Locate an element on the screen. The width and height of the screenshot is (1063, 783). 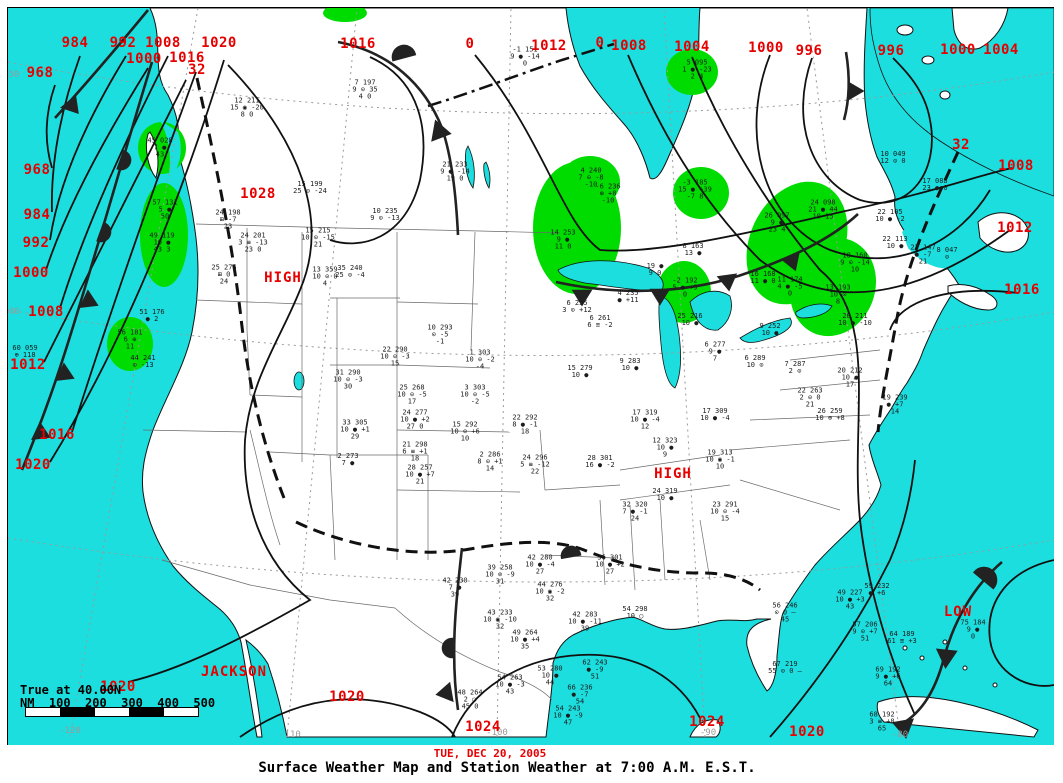
station-plot: 13 359 10 ⊙ 0 4 is located at coordinates (325, 276).